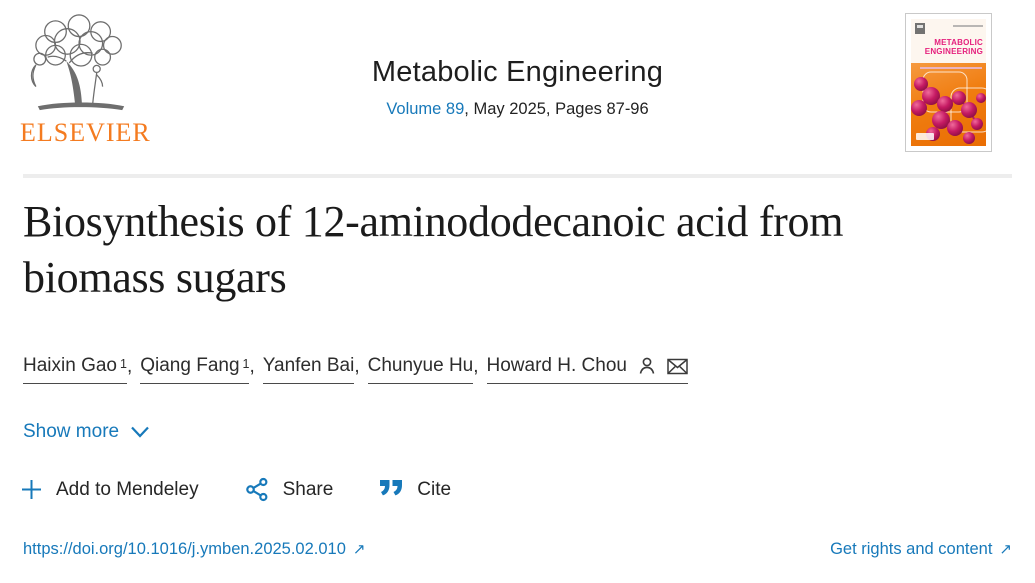  I want to click on cover-subtitle-decoration, so click(951, 68).